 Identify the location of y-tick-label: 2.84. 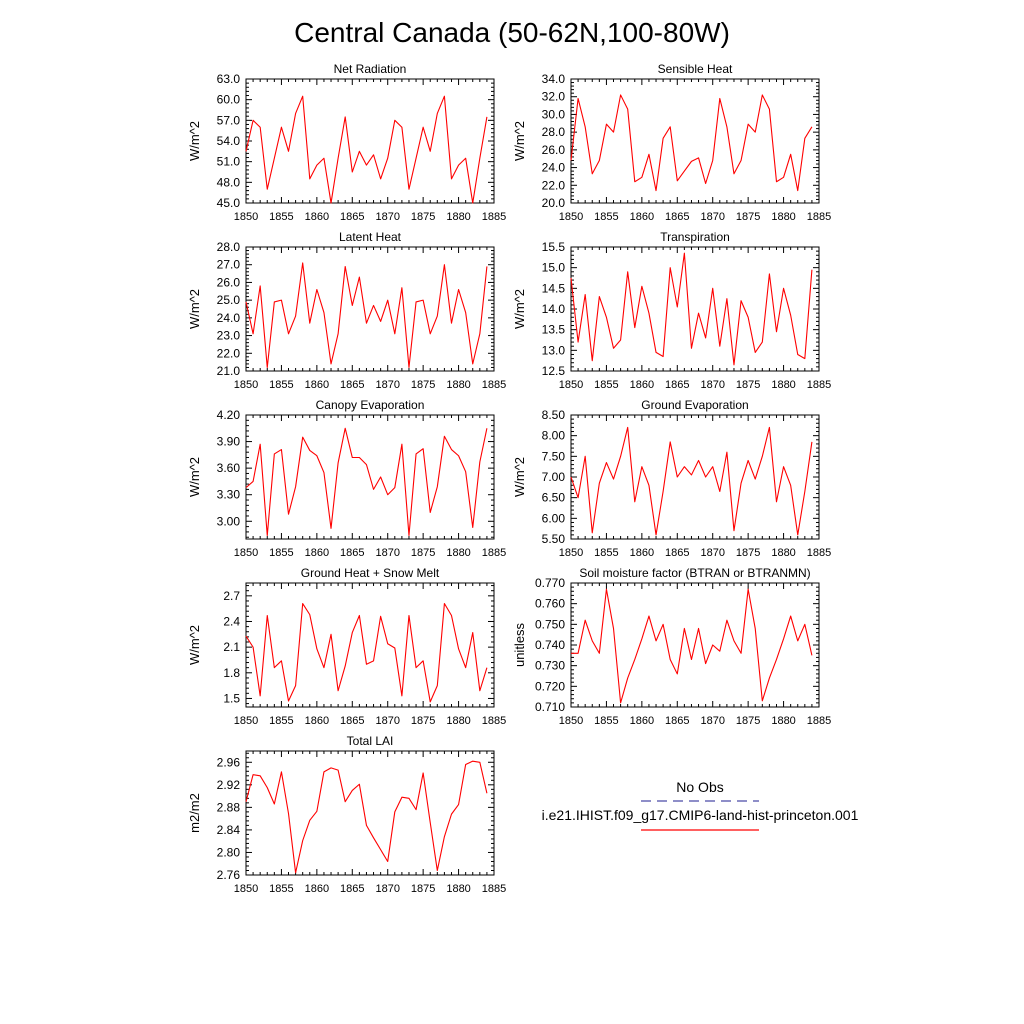
(229, 830).